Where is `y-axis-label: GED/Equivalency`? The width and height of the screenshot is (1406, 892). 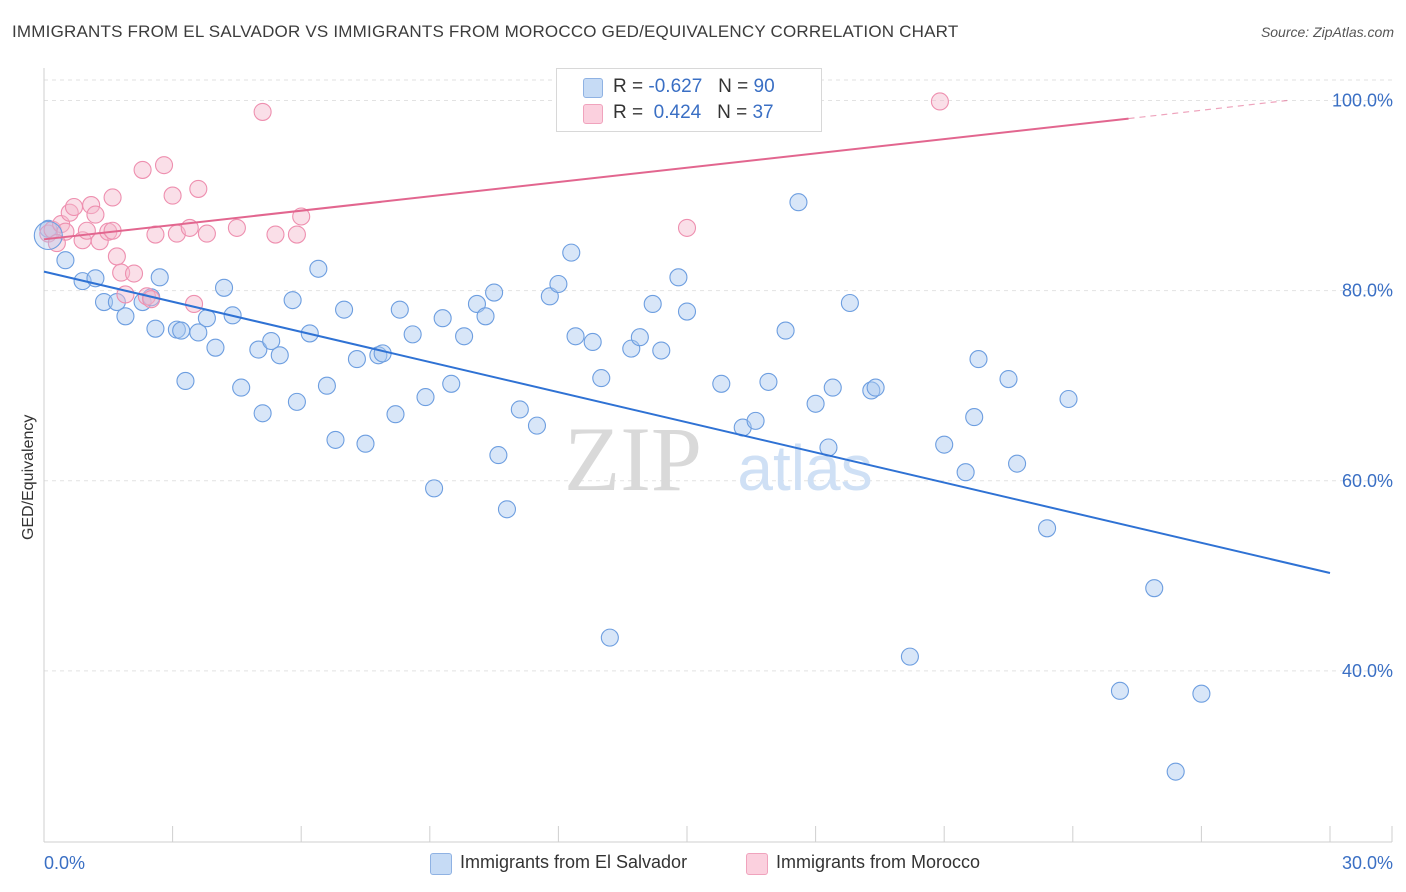 y-axis-label: GED/Equivalency is located at coordinates (28, 477).